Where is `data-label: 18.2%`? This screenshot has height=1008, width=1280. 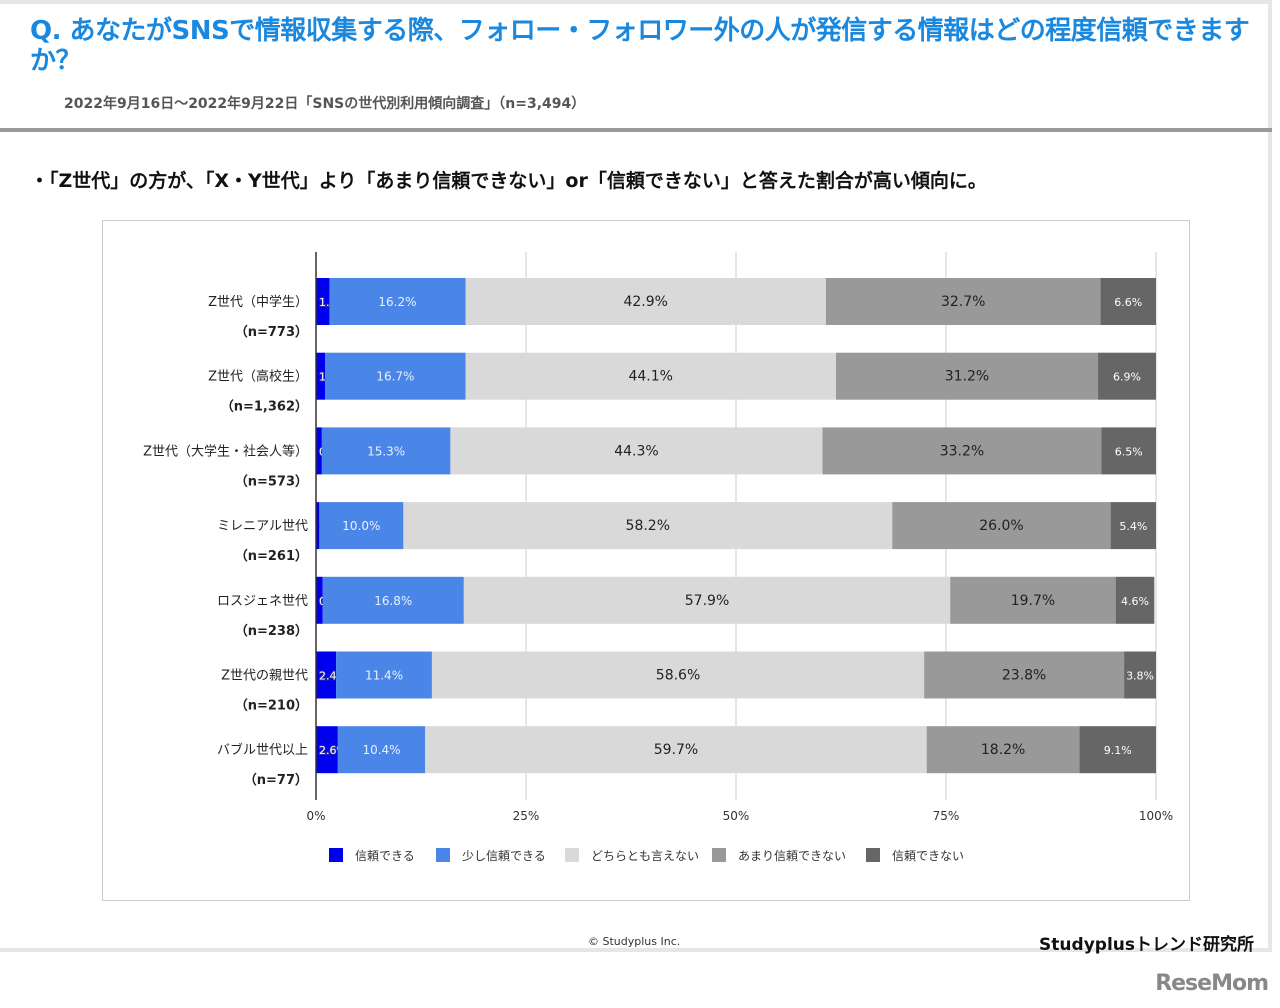
data-label: 18.2% is located at coordinates (1003, 750).